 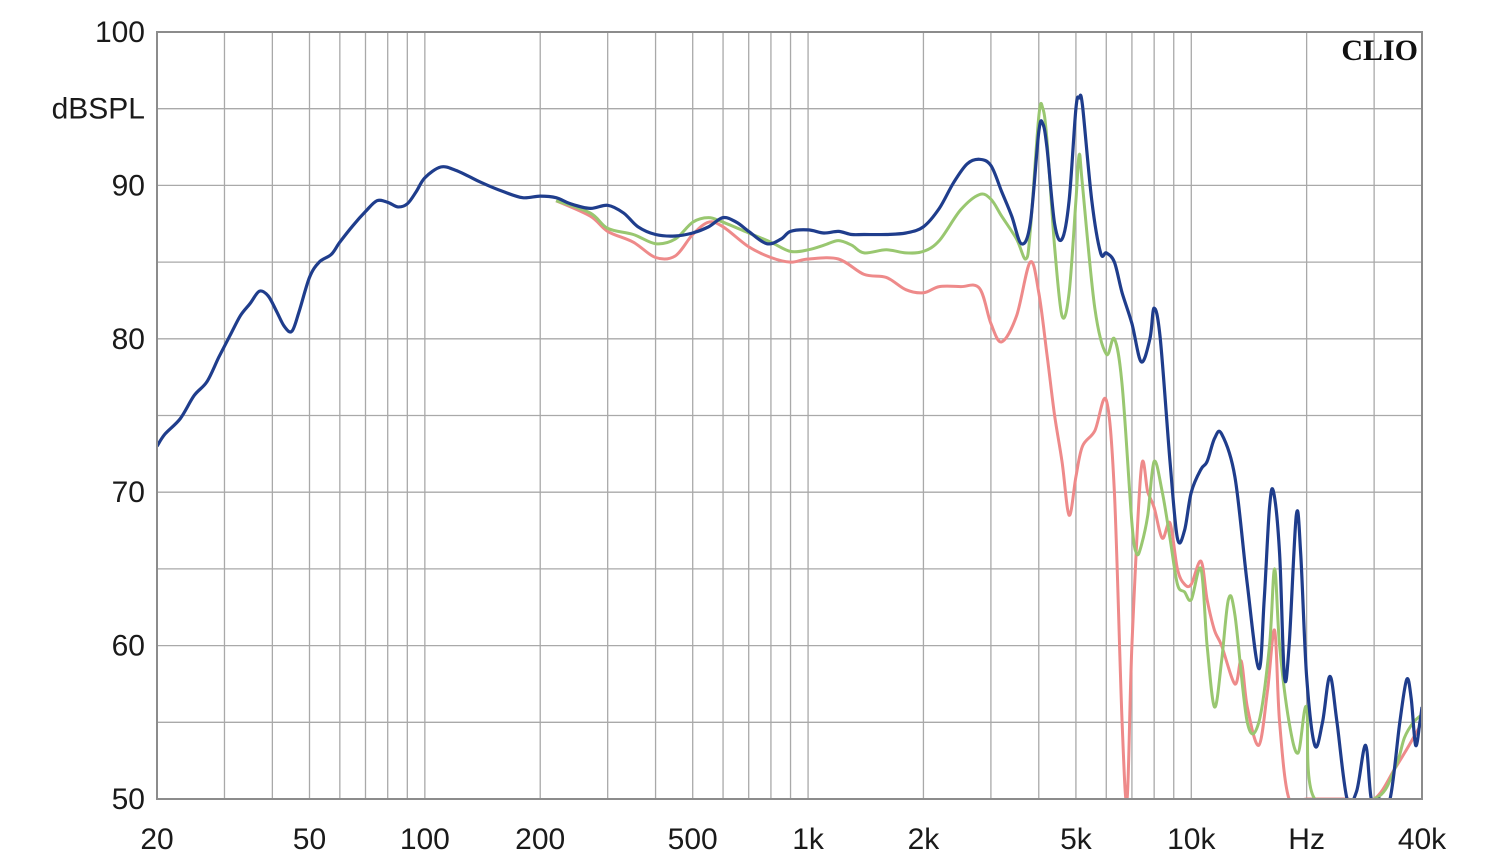 I want to click on x-tick-label: 10k, so click(x=1191, y=839).